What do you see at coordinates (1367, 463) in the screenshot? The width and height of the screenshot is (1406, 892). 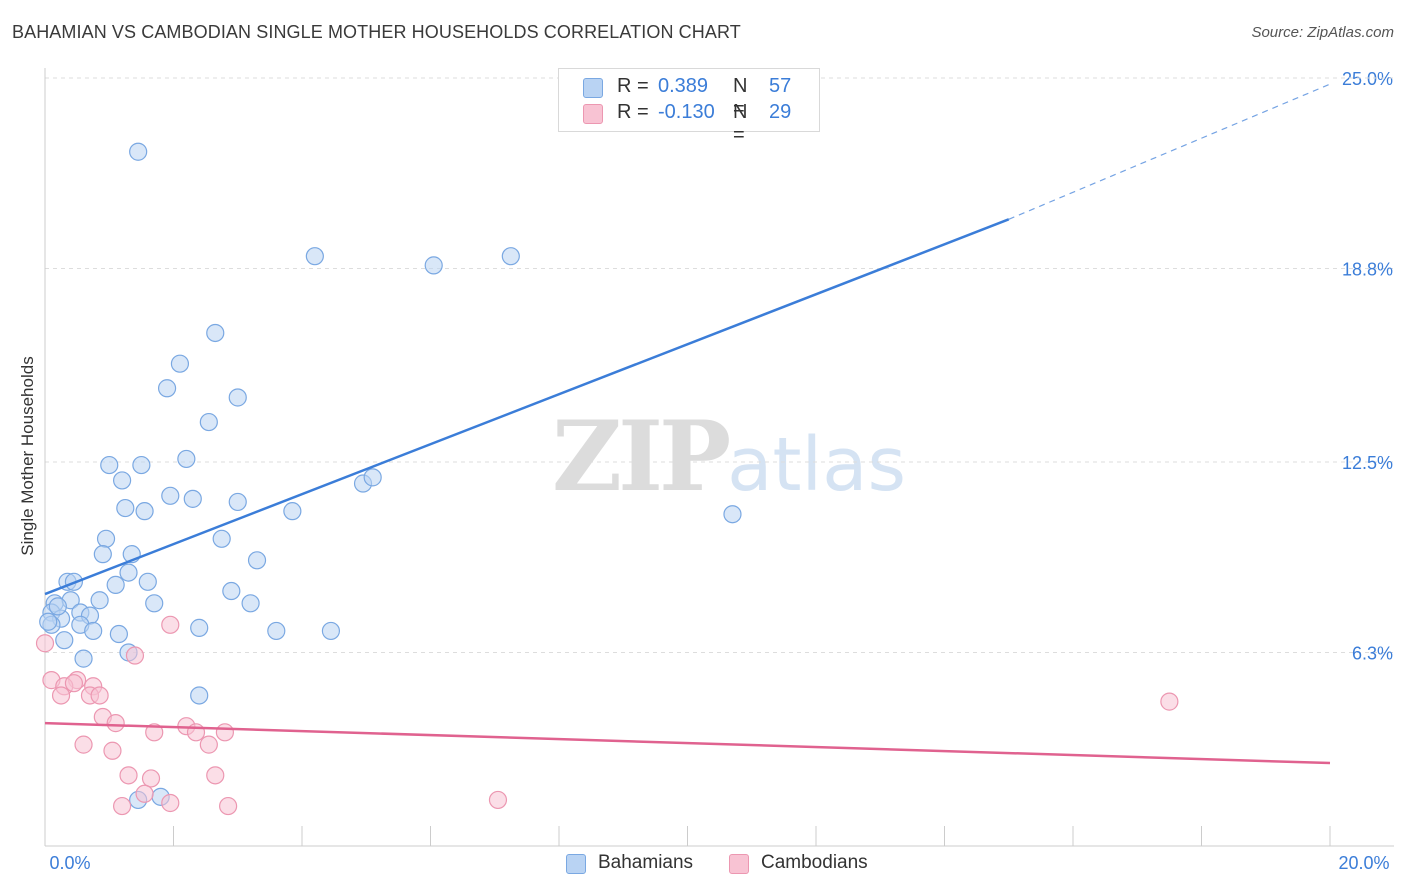 I see `y-tick-label: 12.5%` at bounding box center [1367, 463].